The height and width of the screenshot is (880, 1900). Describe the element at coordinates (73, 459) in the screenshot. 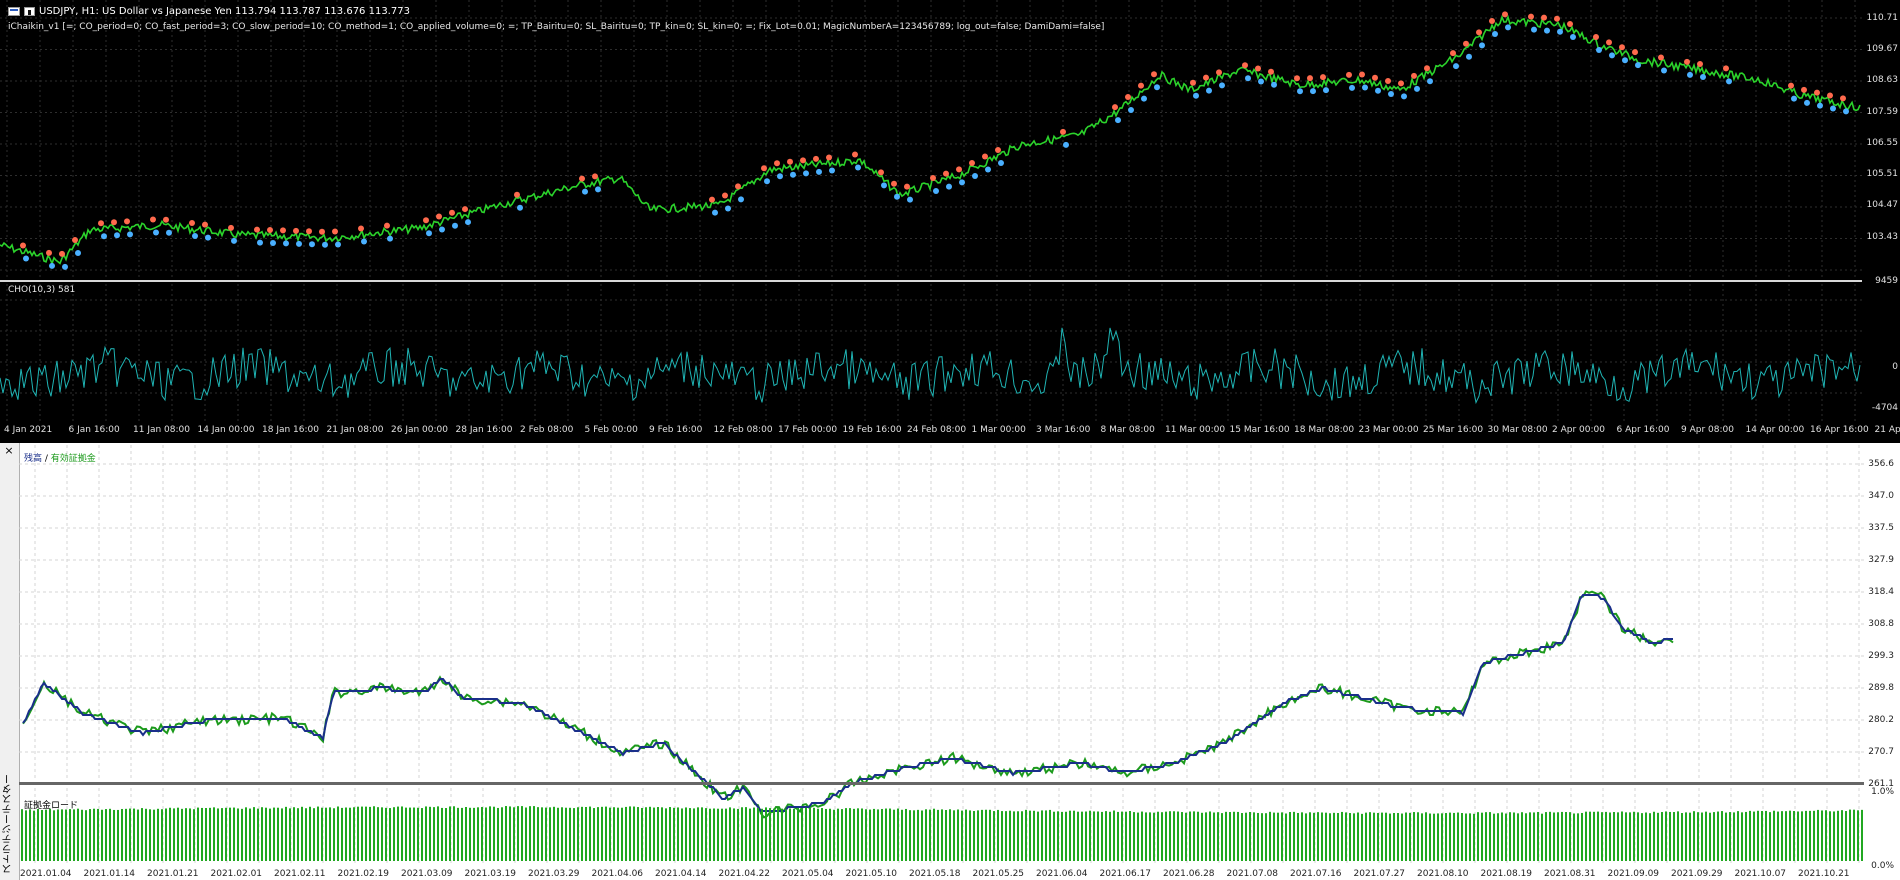

I see `legend-equity: 有効証拠金` at that location.